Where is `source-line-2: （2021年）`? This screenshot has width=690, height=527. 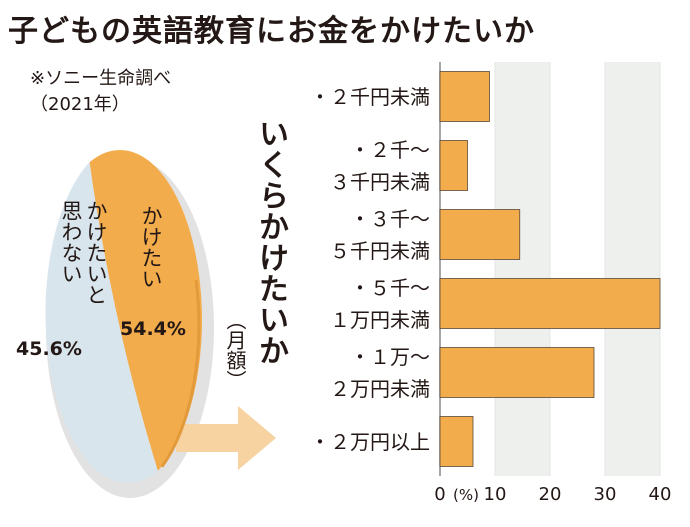
source-line-2: （2021年） is located at coordinates (80, 104).